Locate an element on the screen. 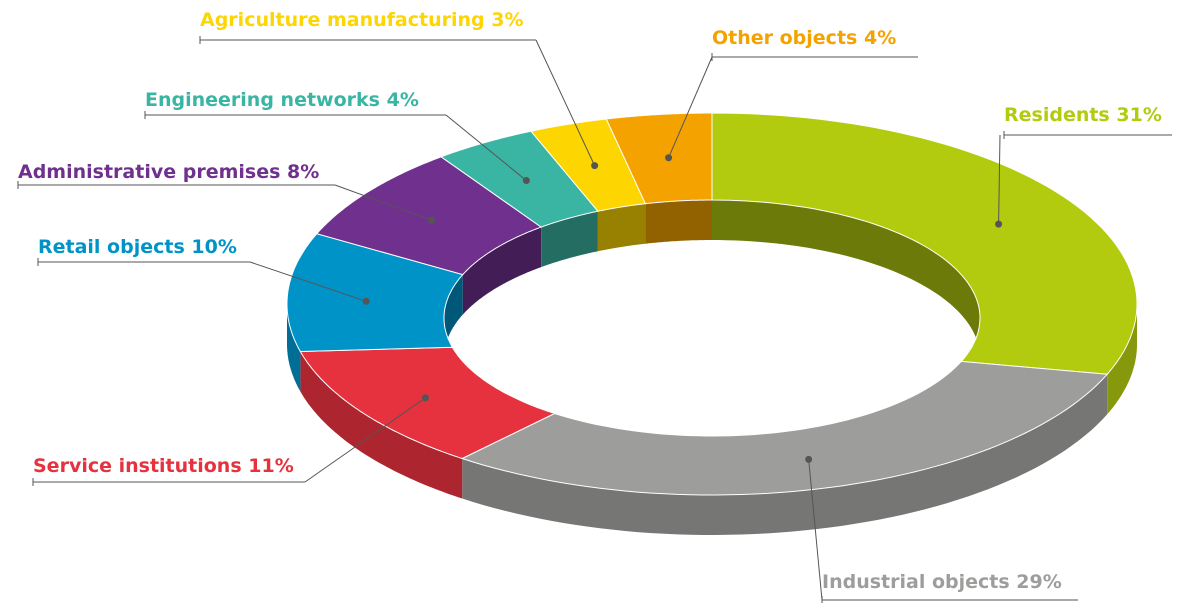  slice-name: Administrative premises is located at coordinates (149, 172).